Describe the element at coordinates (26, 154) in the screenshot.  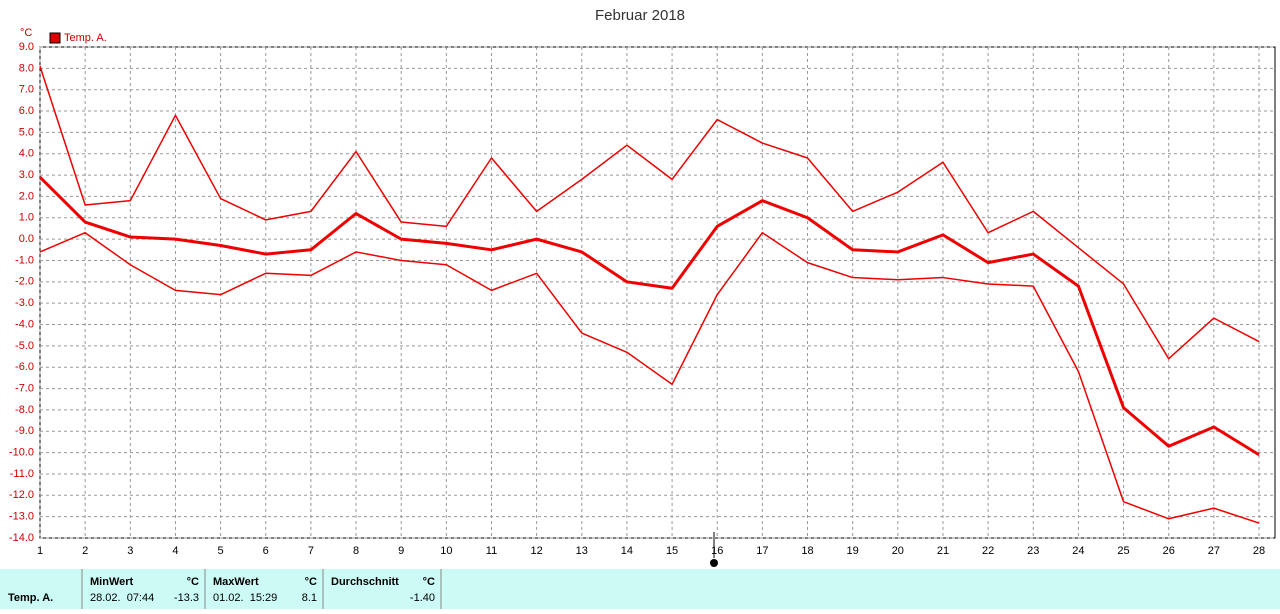
I see `y-tick-label: 4.0` at that location.